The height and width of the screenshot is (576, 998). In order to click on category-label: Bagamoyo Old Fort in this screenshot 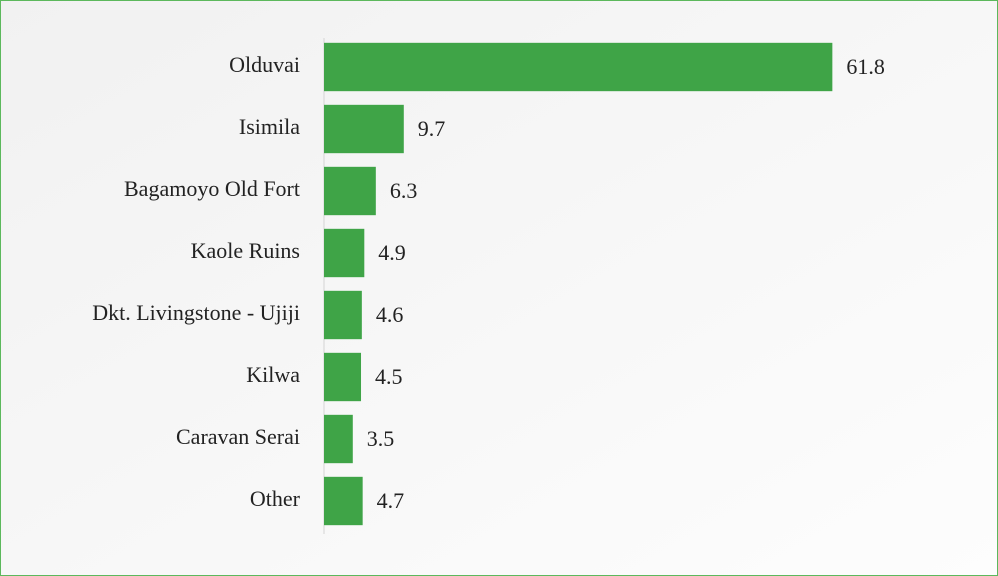, I will do `click(212, 188)`.